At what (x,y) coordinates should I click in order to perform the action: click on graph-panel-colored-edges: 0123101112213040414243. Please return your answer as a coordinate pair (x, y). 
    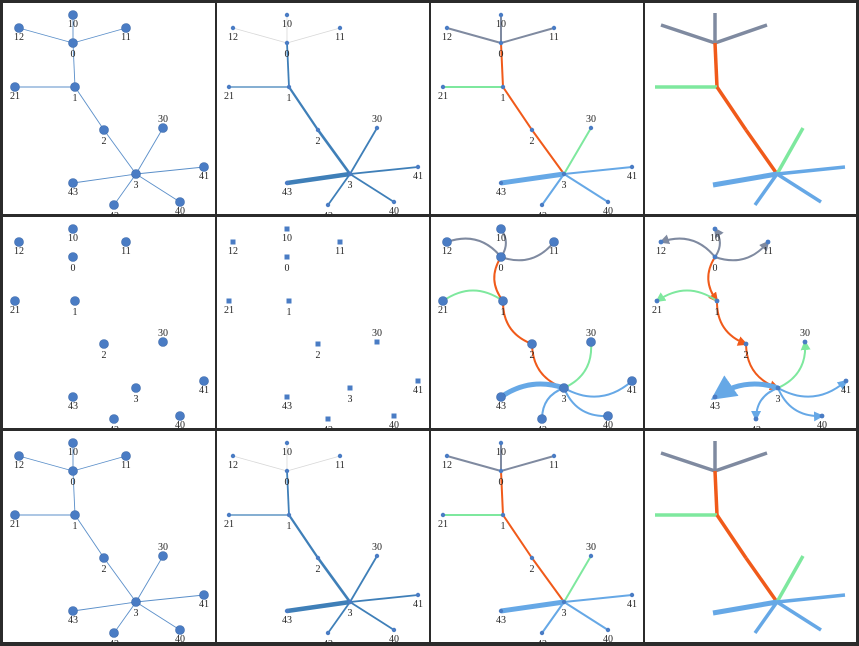
    Looking at the image, I should click on (537, 536).